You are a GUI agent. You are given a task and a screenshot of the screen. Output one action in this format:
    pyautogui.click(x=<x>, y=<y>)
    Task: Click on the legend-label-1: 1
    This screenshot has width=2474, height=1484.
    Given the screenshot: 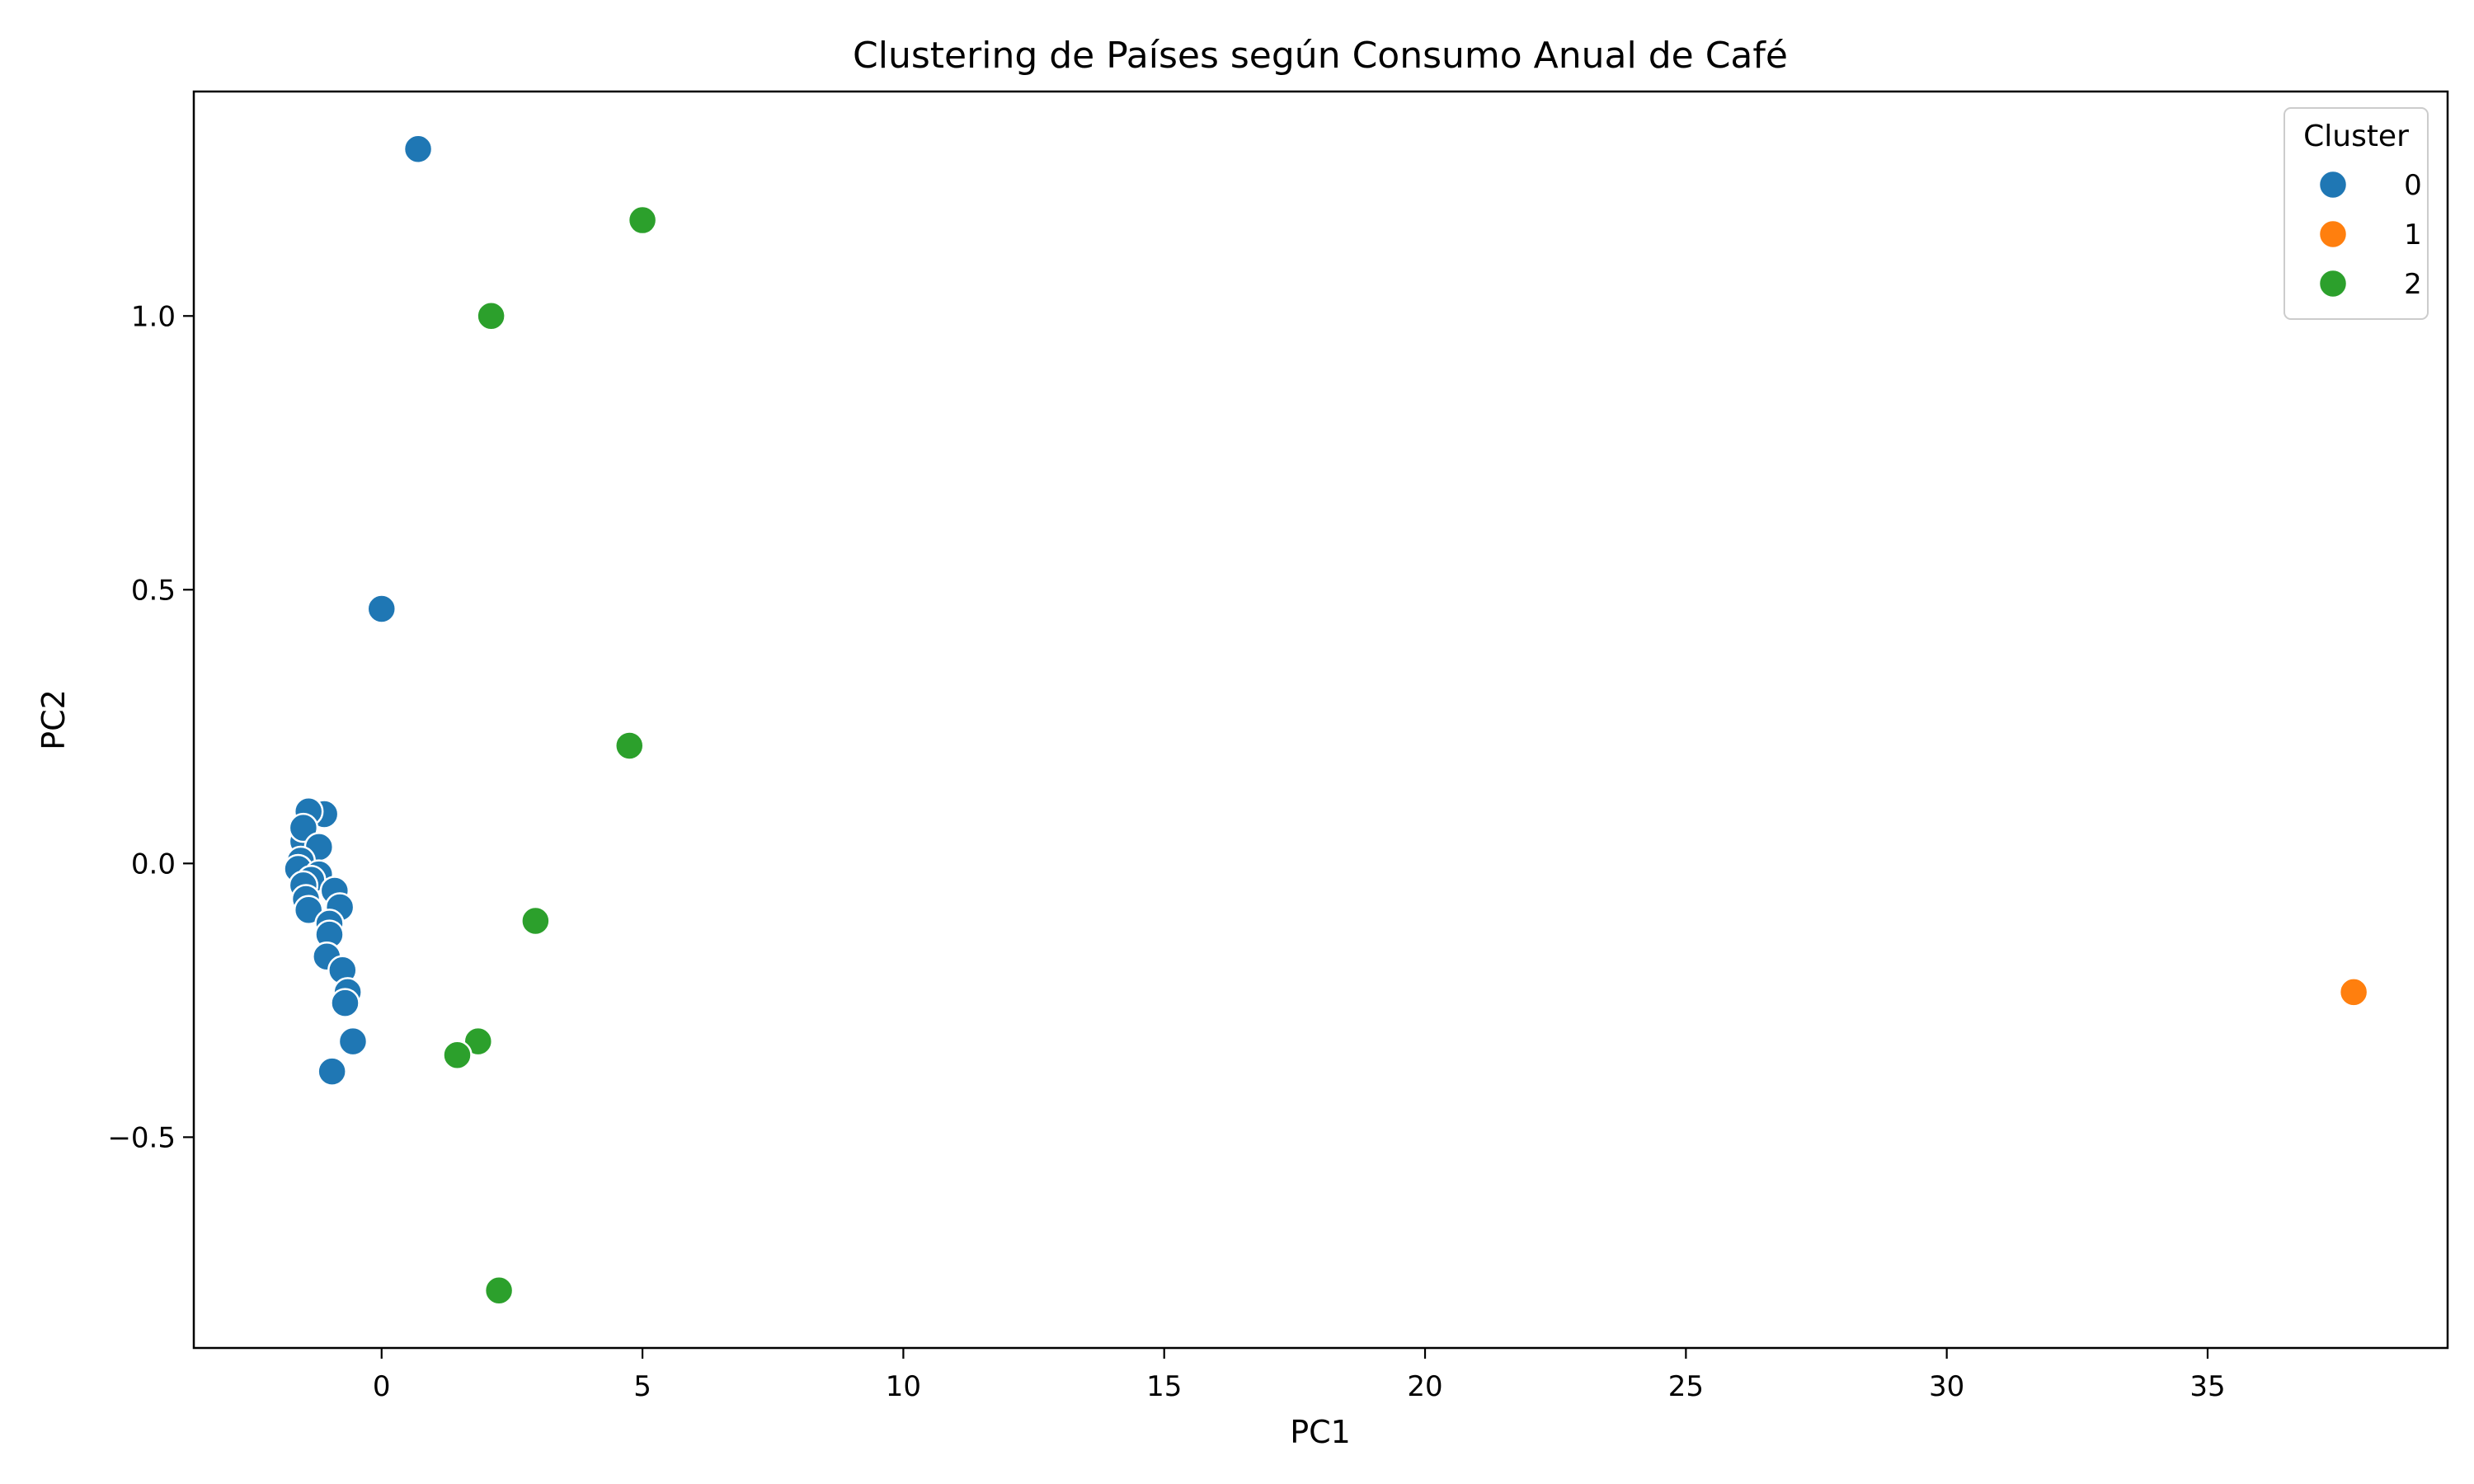 What is the action you would take?
    pyautogui.click(x=2413, y=235)
    